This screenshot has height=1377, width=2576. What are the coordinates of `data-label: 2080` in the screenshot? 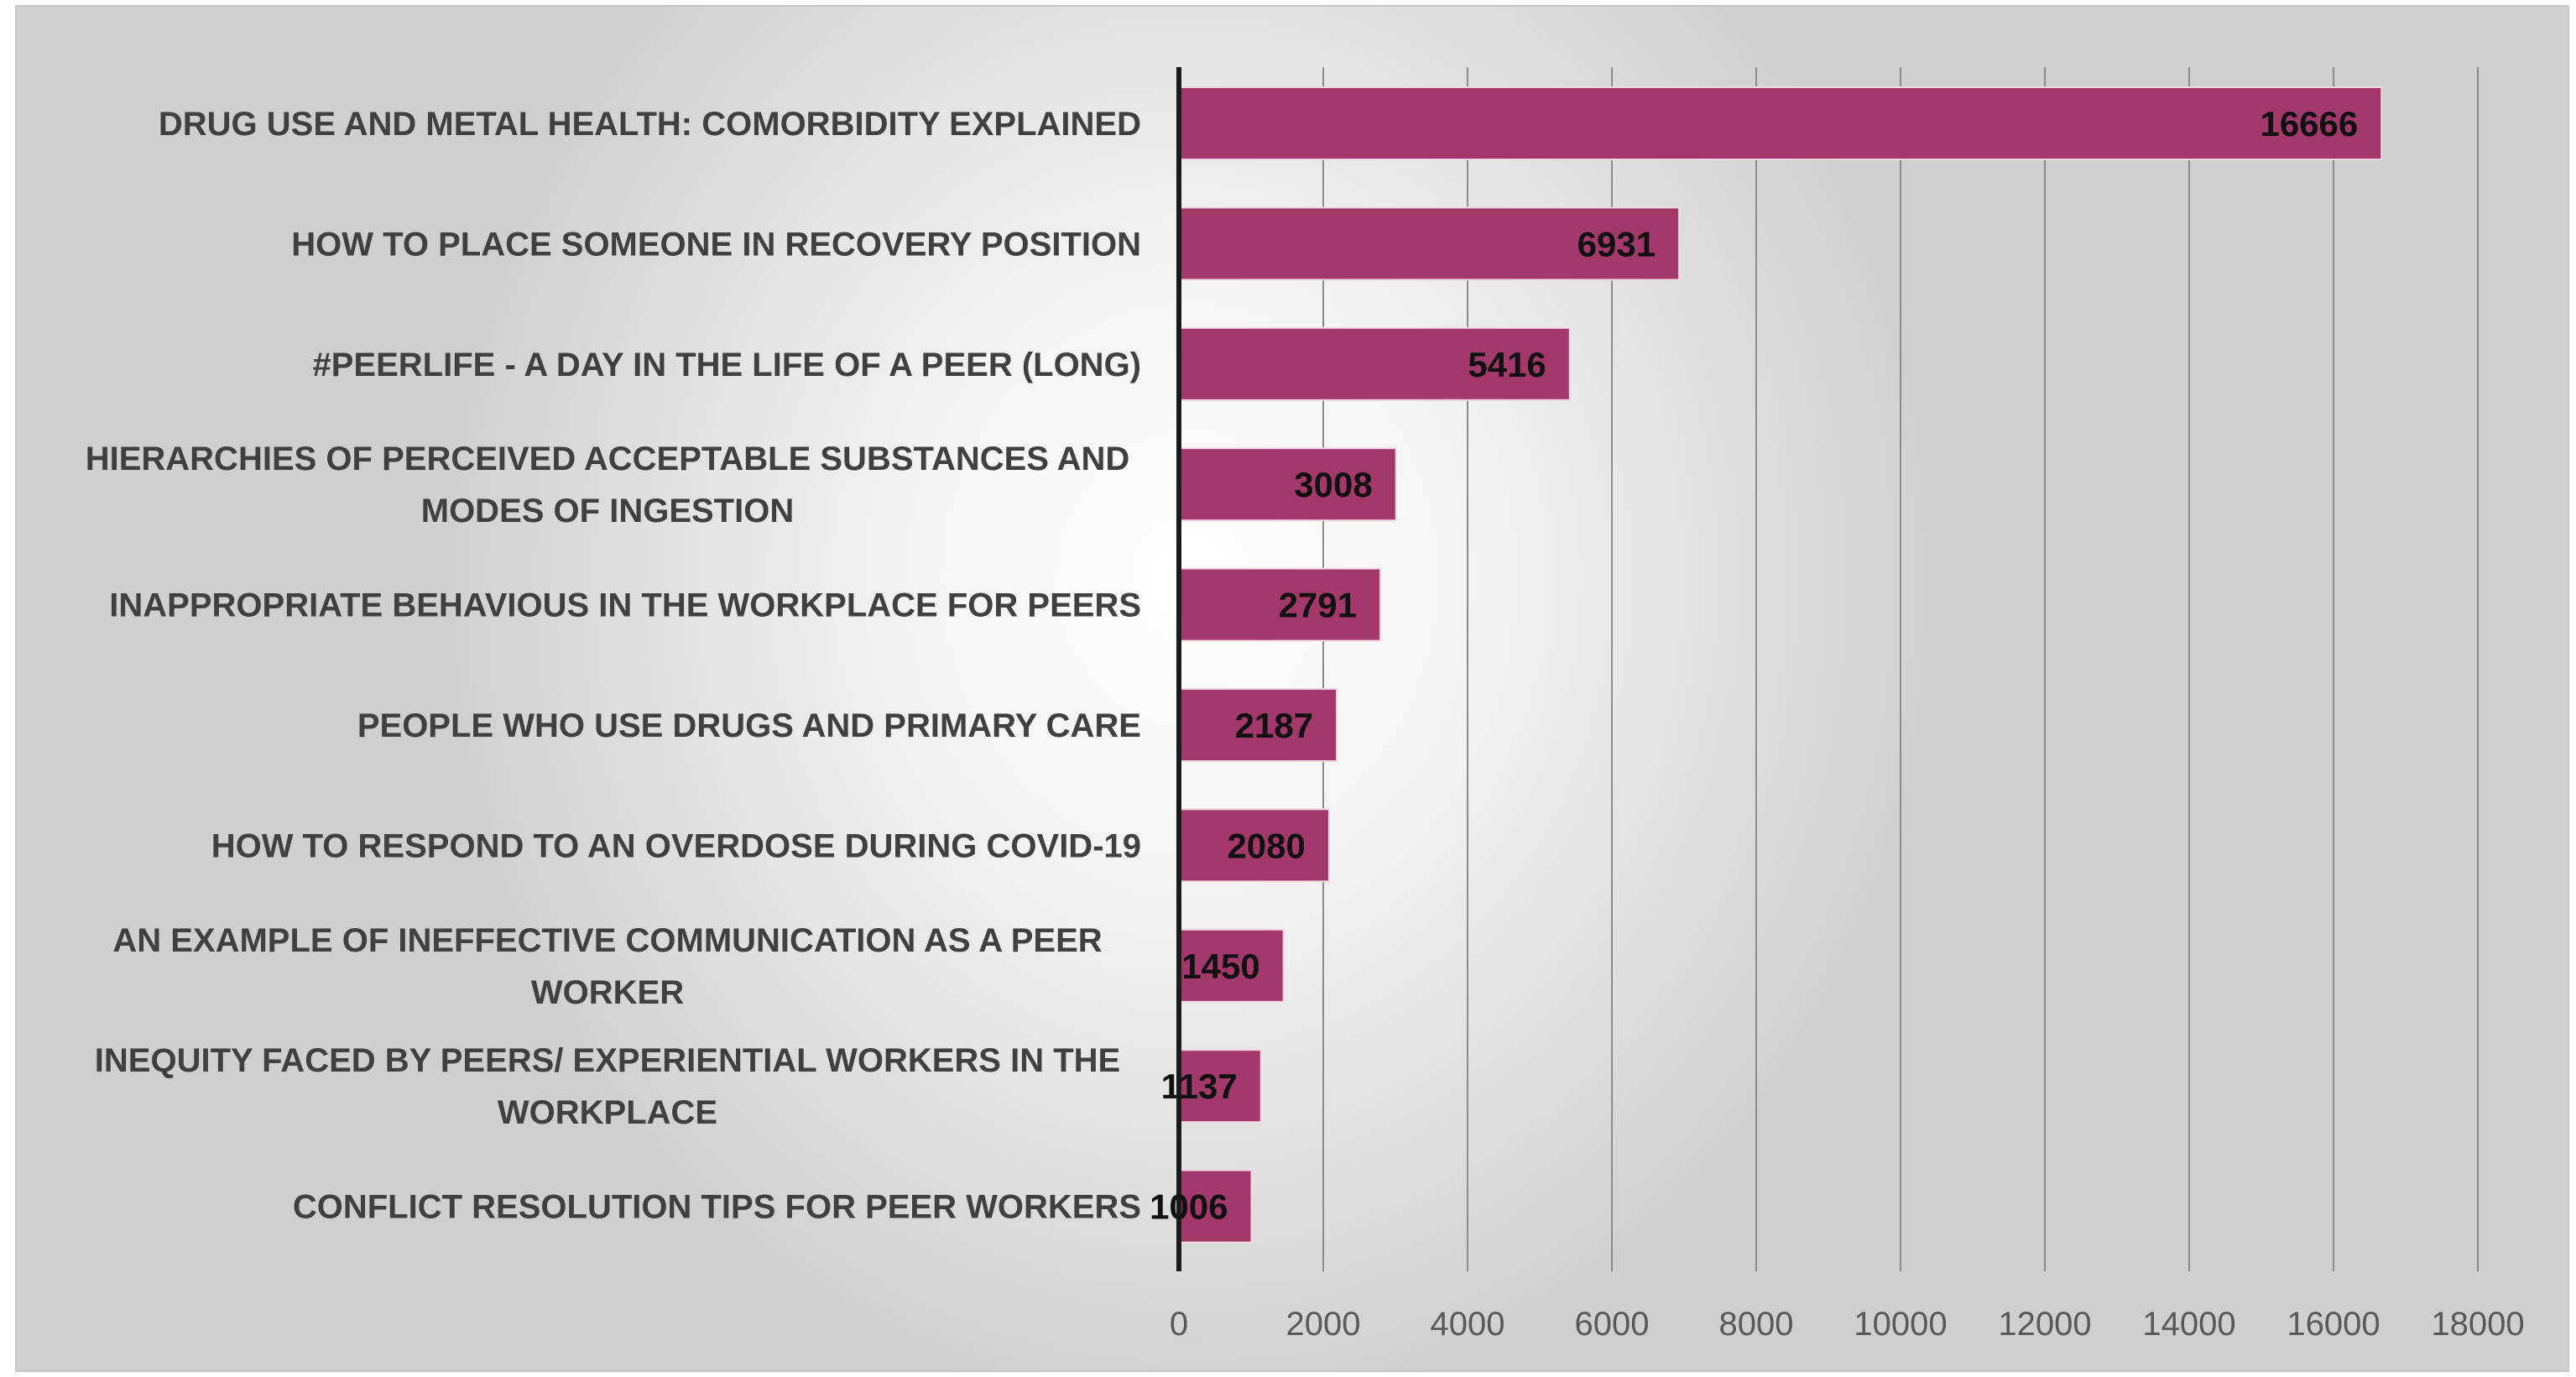 It's located at (1266, 845).